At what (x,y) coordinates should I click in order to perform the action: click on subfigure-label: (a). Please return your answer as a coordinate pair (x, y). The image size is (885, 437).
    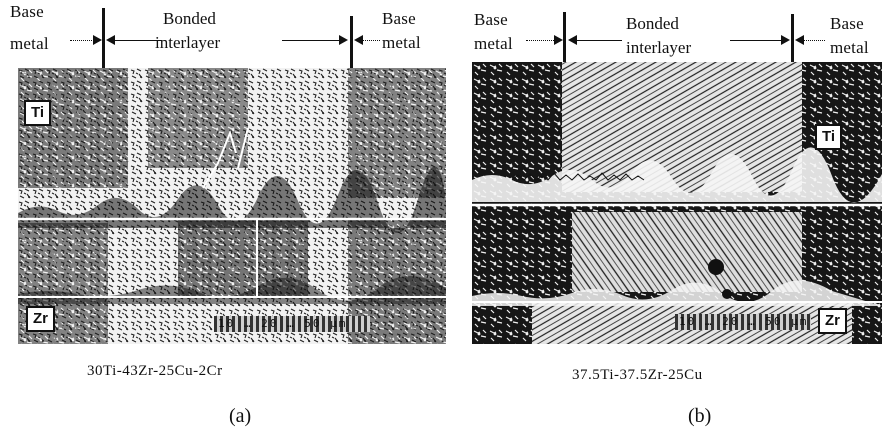
    Looking at the image, I should click on (240, 416).